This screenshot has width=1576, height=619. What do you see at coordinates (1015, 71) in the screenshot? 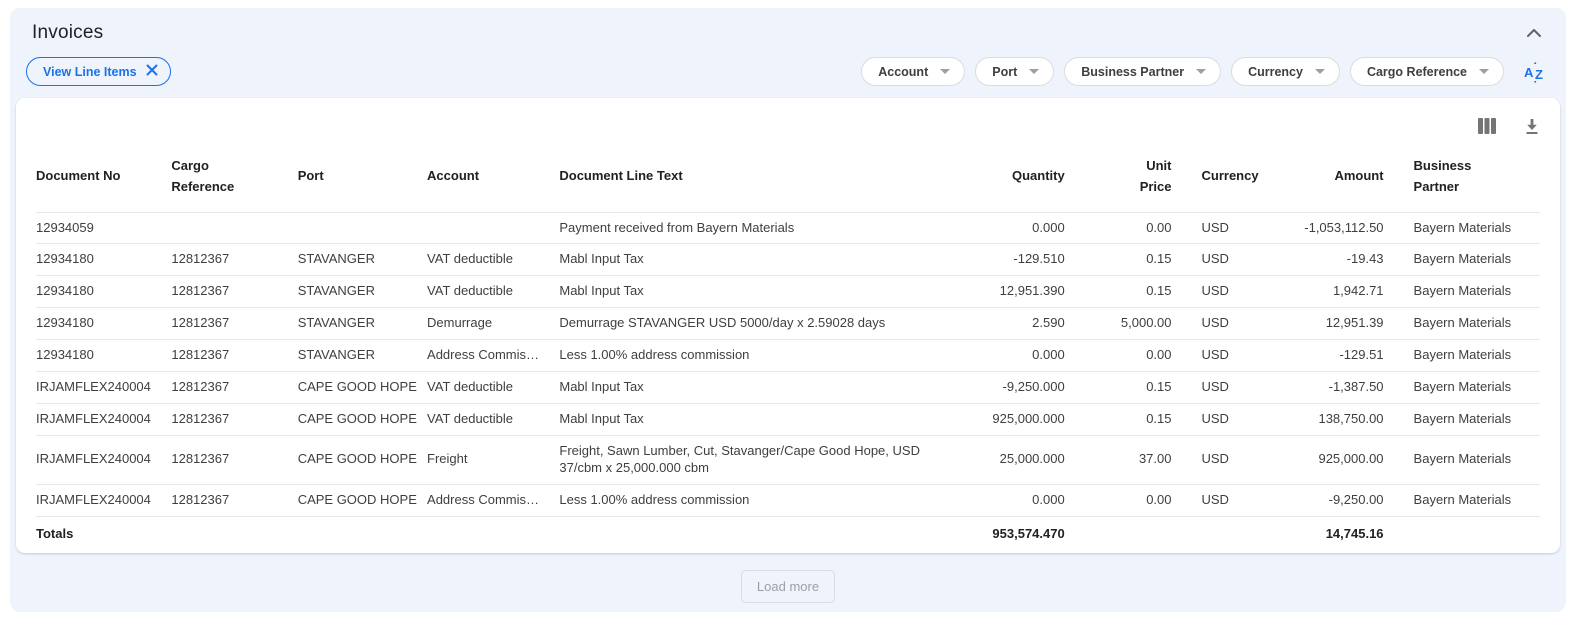
I see `filter-dropdown-port: Port` at bounding box center [1015, 71].